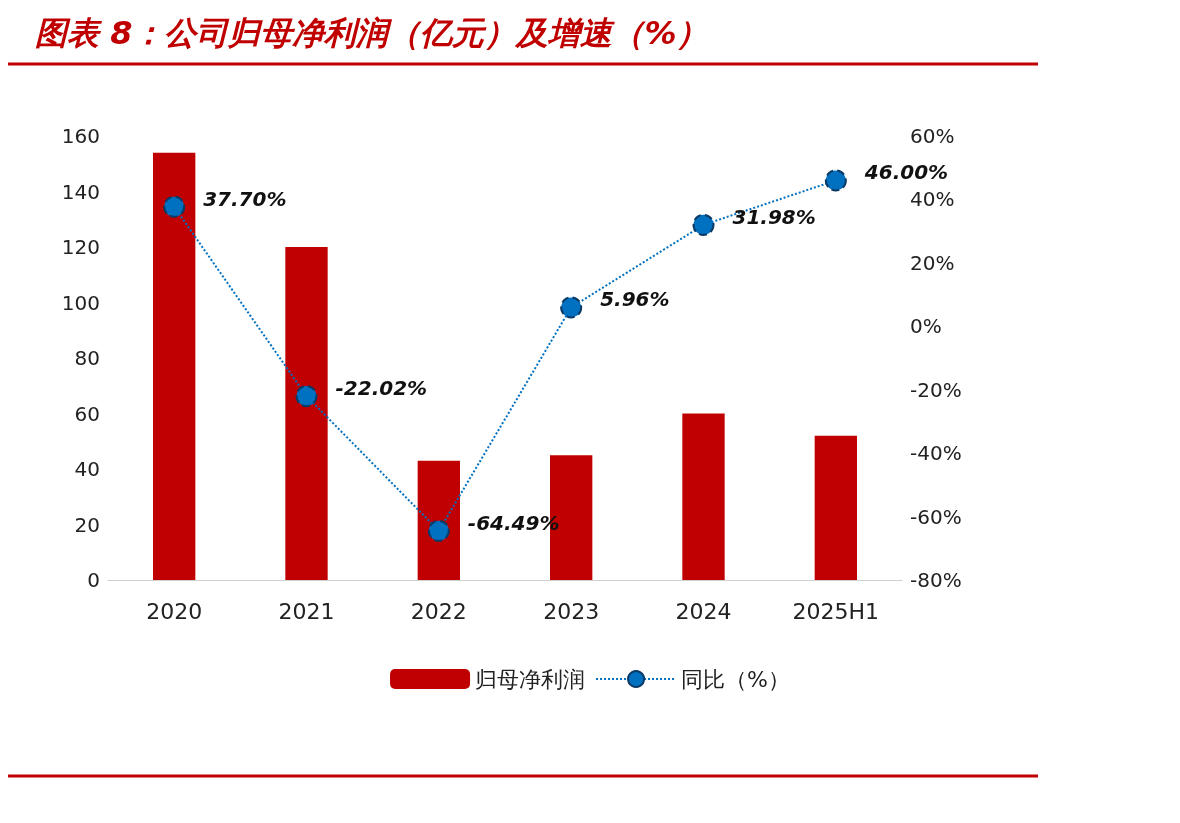  What do you see at coordinates (80, 136) in the screenshot?
I see `y-tick-label: 160` at bounding box center [80, 136].